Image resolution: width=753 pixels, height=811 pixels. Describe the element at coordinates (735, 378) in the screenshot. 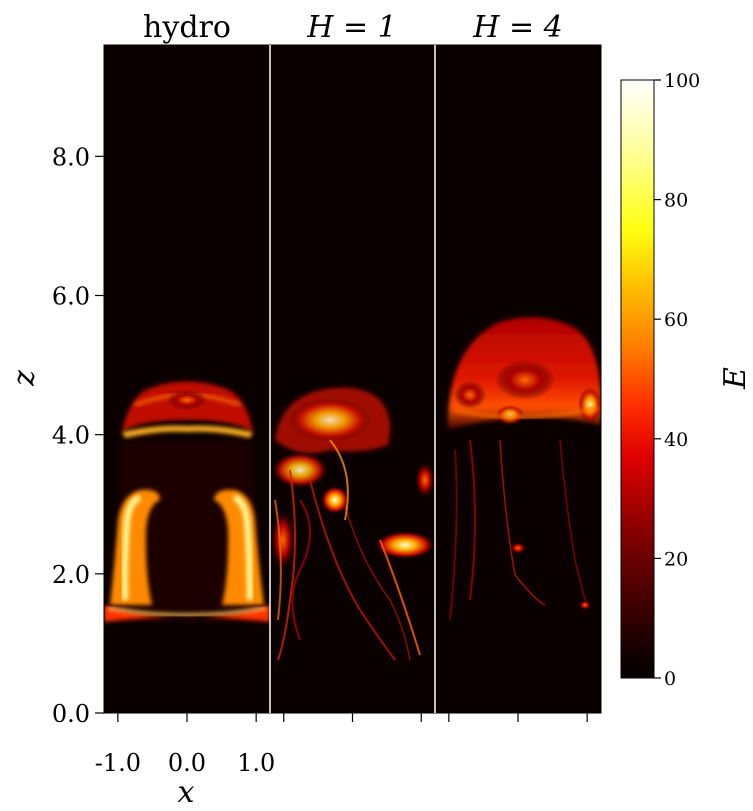

I see `colorbar-label: E` at that location.